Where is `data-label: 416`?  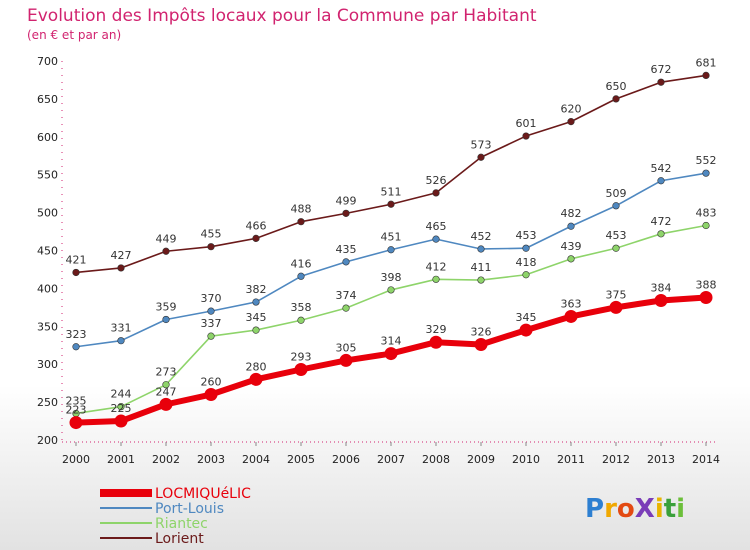
data-label: 416 is located at coordinates (301, 263).